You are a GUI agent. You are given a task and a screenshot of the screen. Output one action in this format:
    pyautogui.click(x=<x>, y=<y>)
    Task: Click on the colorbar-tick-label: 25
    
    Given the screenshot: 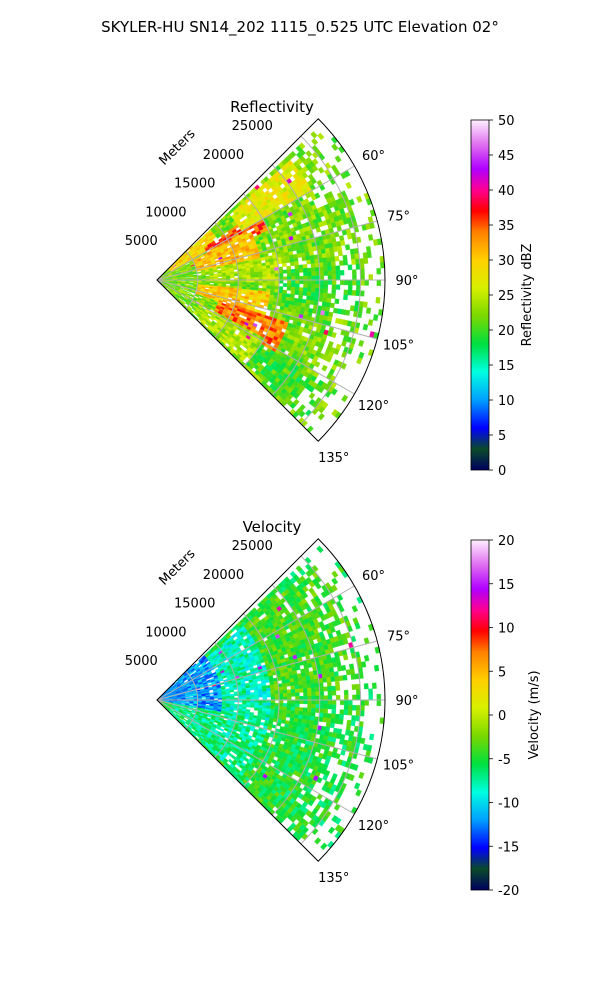 What is the action you would take?
    pyautogui.click(x=506, y=296)
    